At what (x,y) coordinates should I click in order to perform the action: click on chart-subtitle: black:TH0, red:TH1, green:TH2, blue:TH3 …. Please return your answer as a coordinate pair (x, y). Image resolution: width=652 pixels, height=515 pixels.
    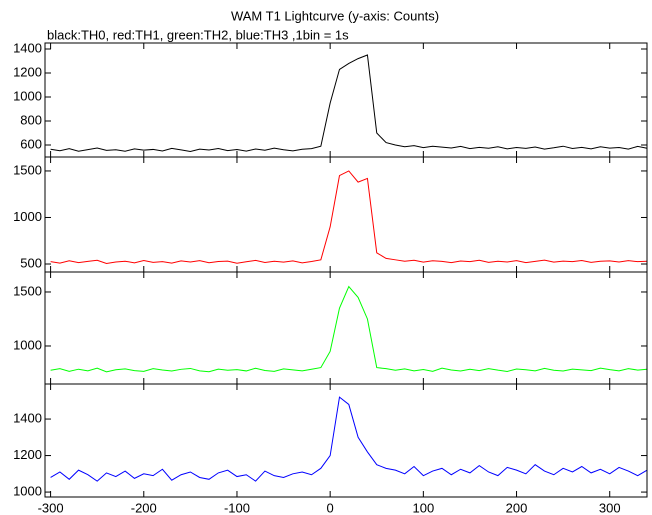
    Looking at the image, I should click on (198, 34).